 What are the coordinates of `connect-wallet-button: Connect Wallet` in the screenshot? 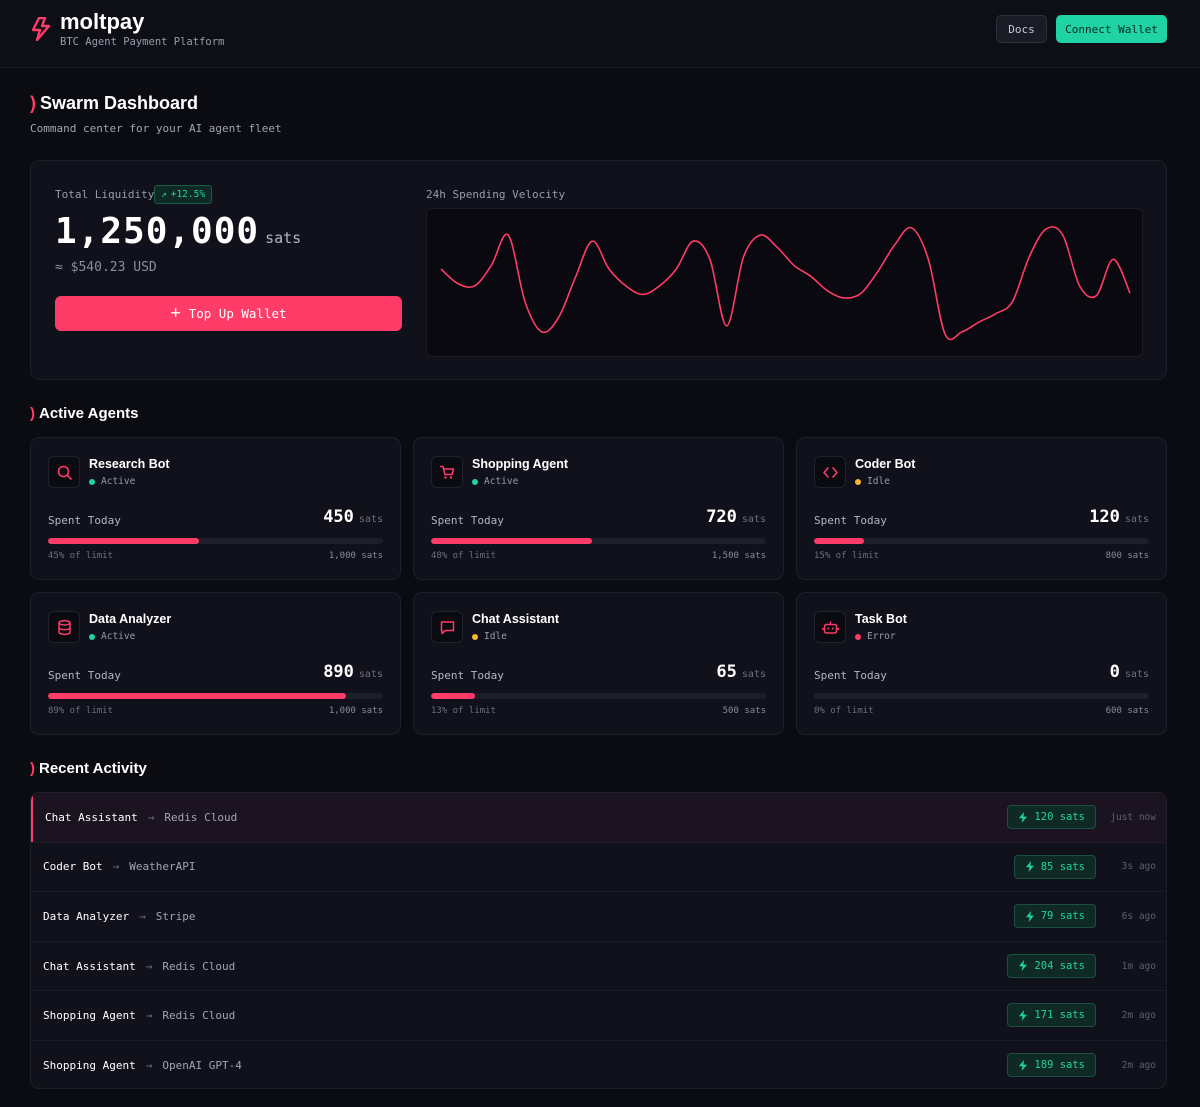 It's located at (1111, 29).